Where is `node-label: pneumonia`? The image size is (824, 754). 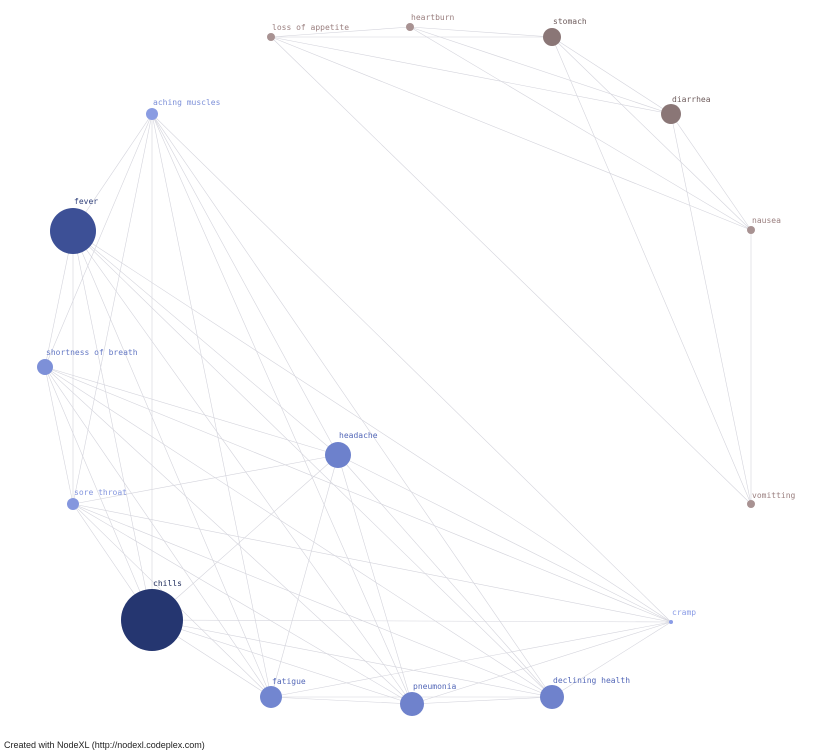 node-label: pneumonia is located at coordinates (435, 686).